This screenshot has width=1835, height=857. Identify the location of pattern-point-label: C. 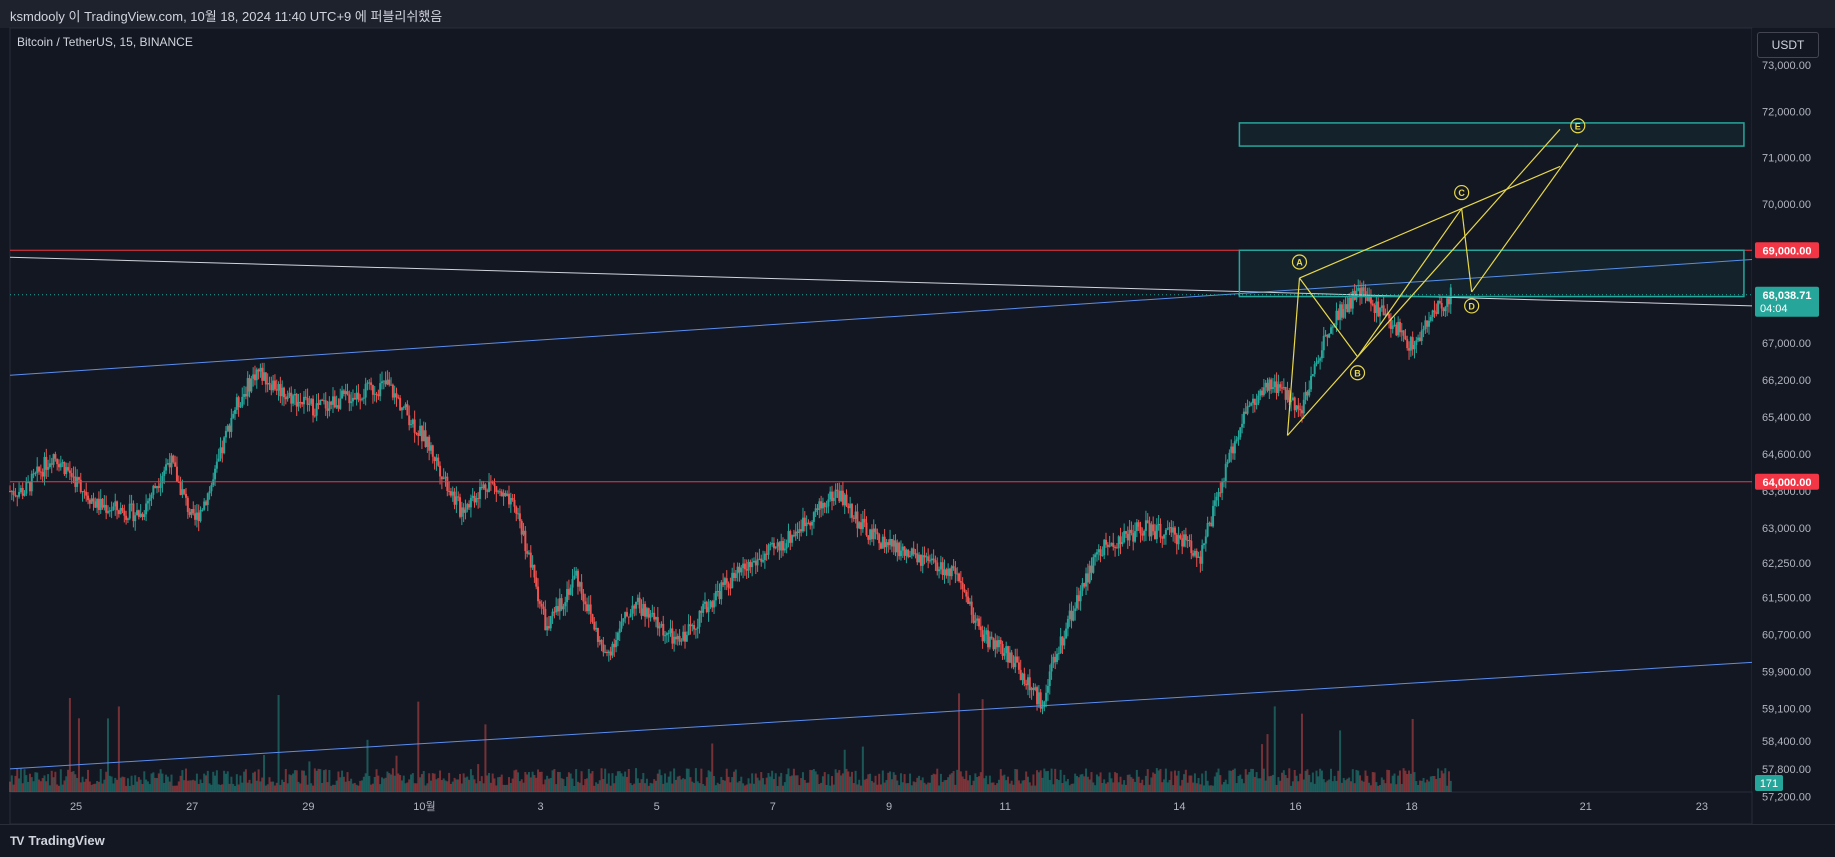
(1461, 193).